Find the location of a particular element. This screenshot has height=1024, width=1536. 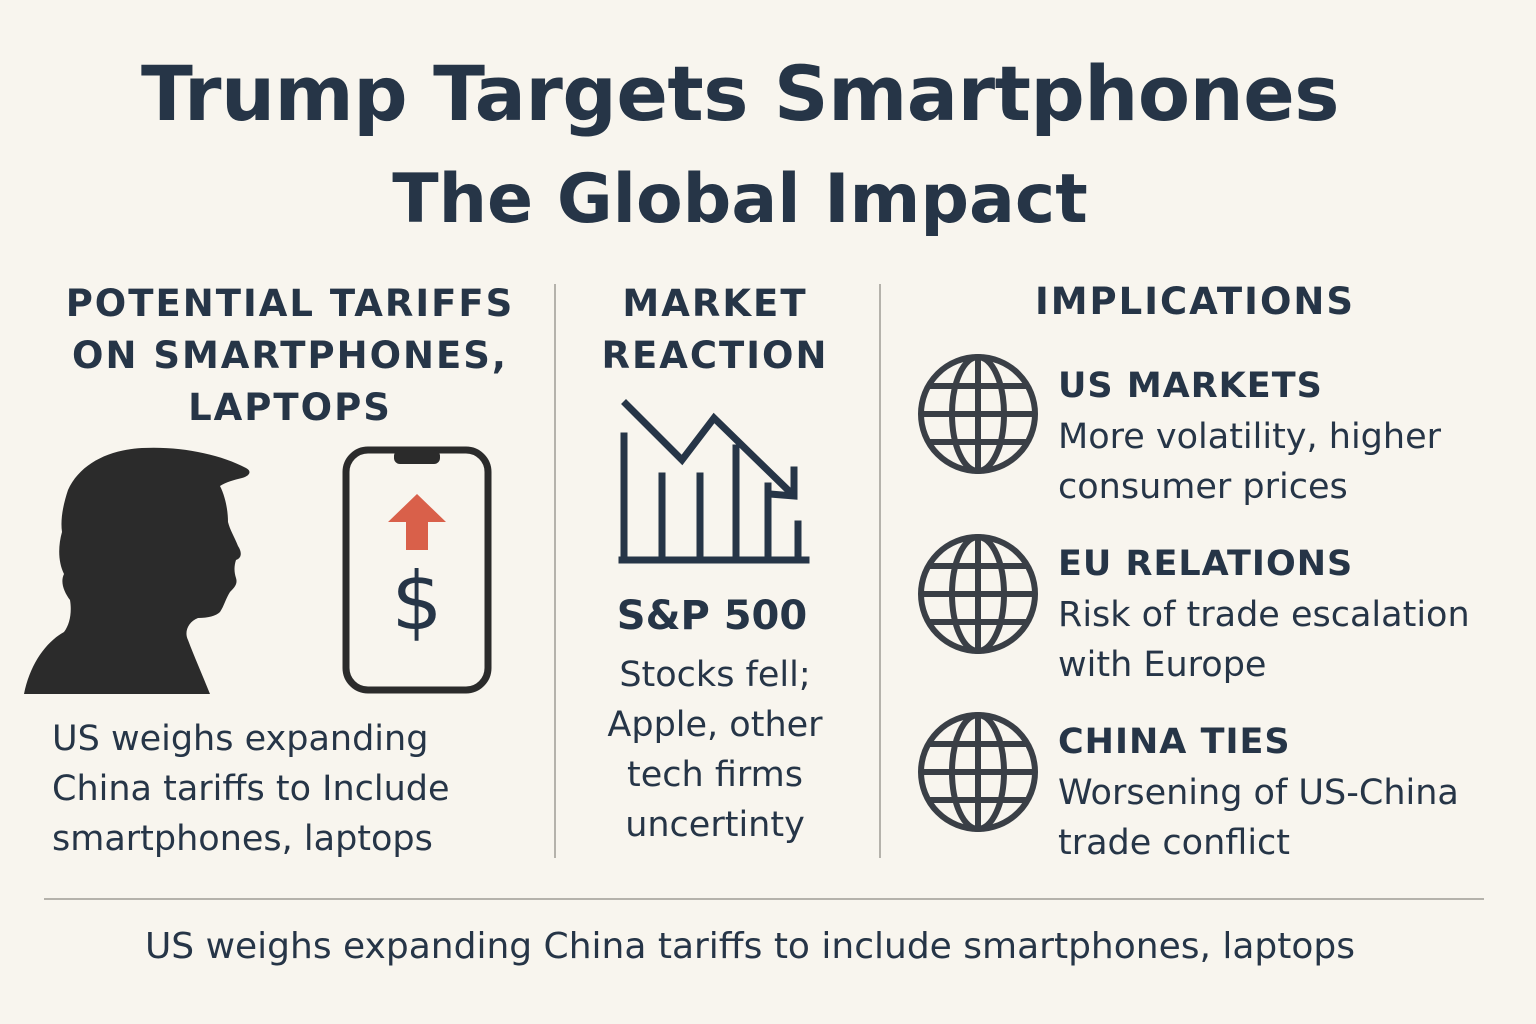

dollar-icon: $ is located at coordinates (417, 601).